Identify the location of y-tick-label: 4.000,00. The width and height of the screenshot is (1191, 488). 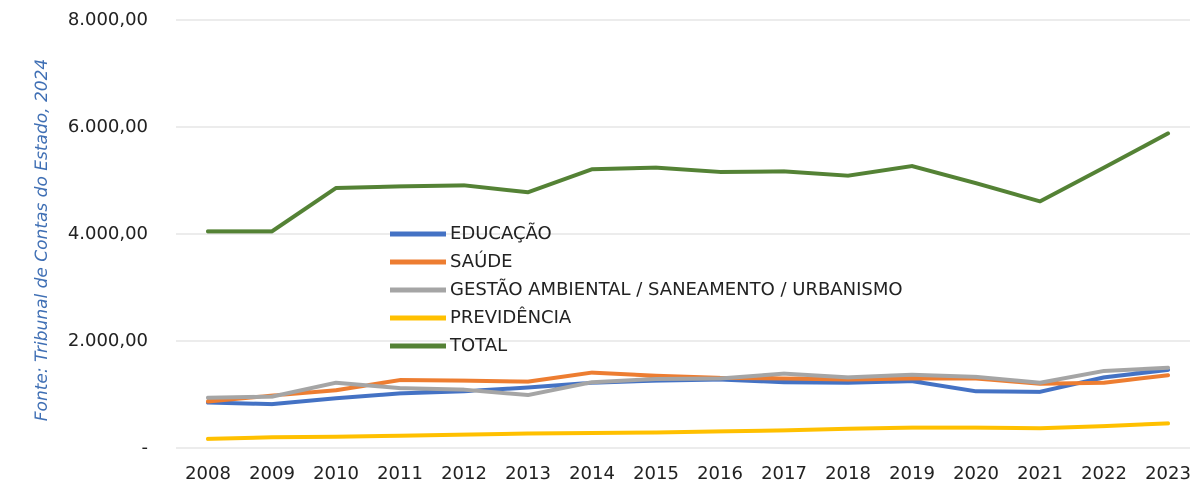
(108, 233).